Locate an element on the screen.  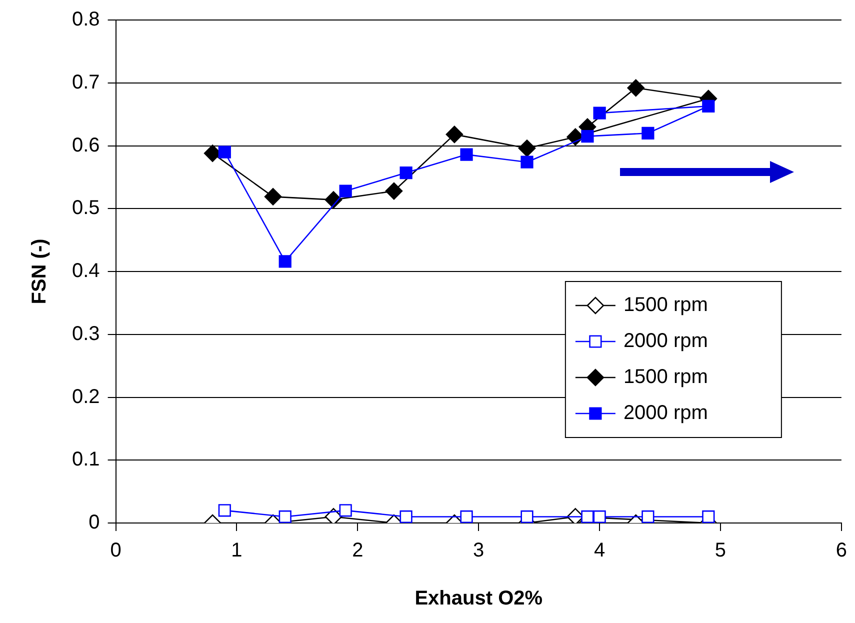
y-tick-label: 0.4 is located at coordinates (86, 271).